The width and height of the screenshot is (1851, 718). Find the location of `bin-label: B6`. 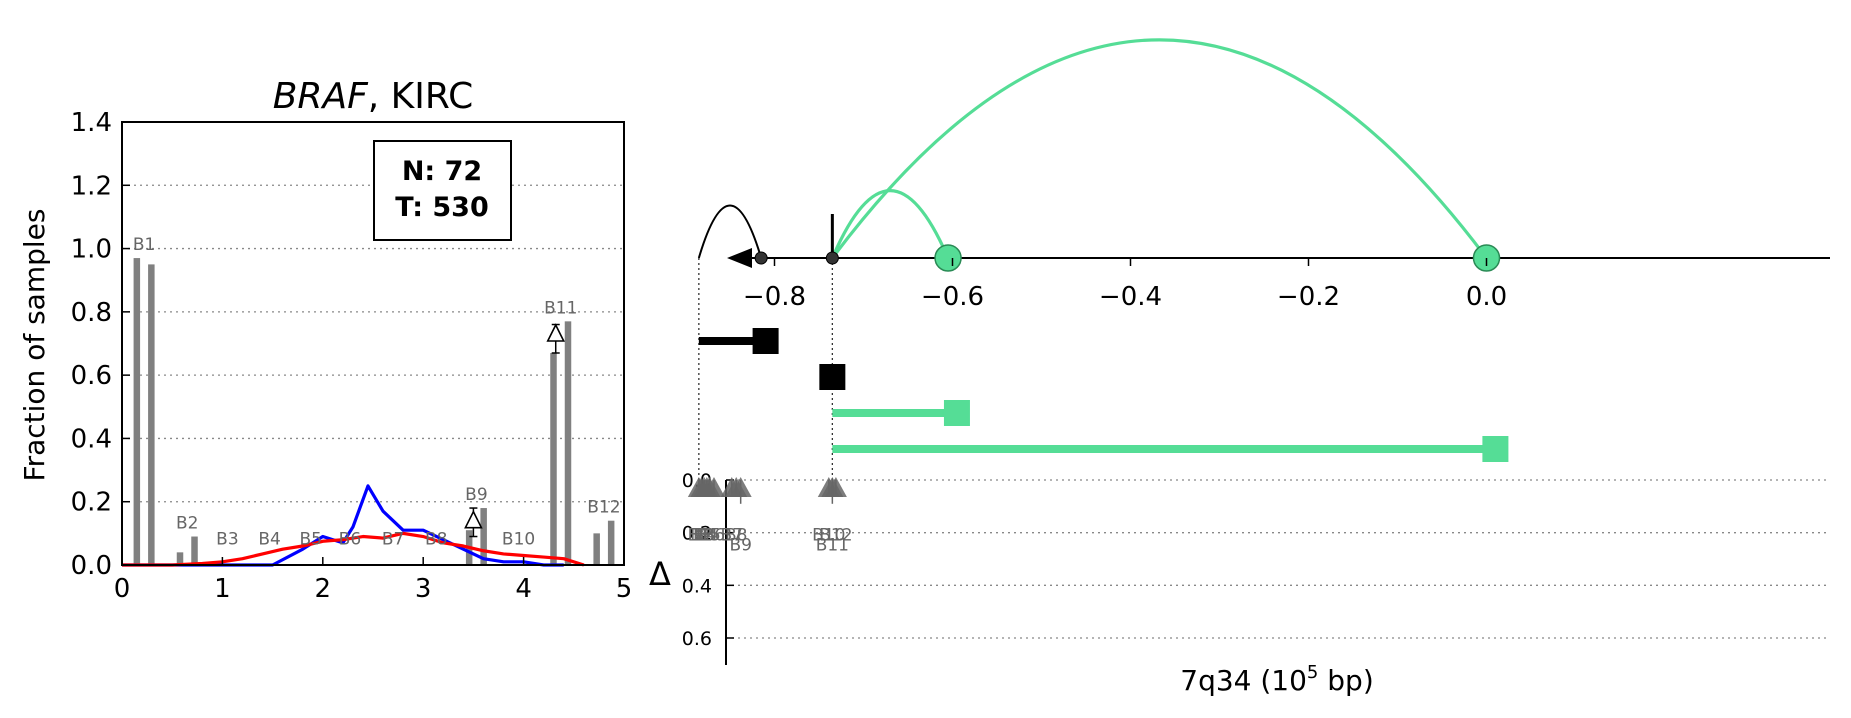

bin-label: B6 is located at coordinates (350, 539).